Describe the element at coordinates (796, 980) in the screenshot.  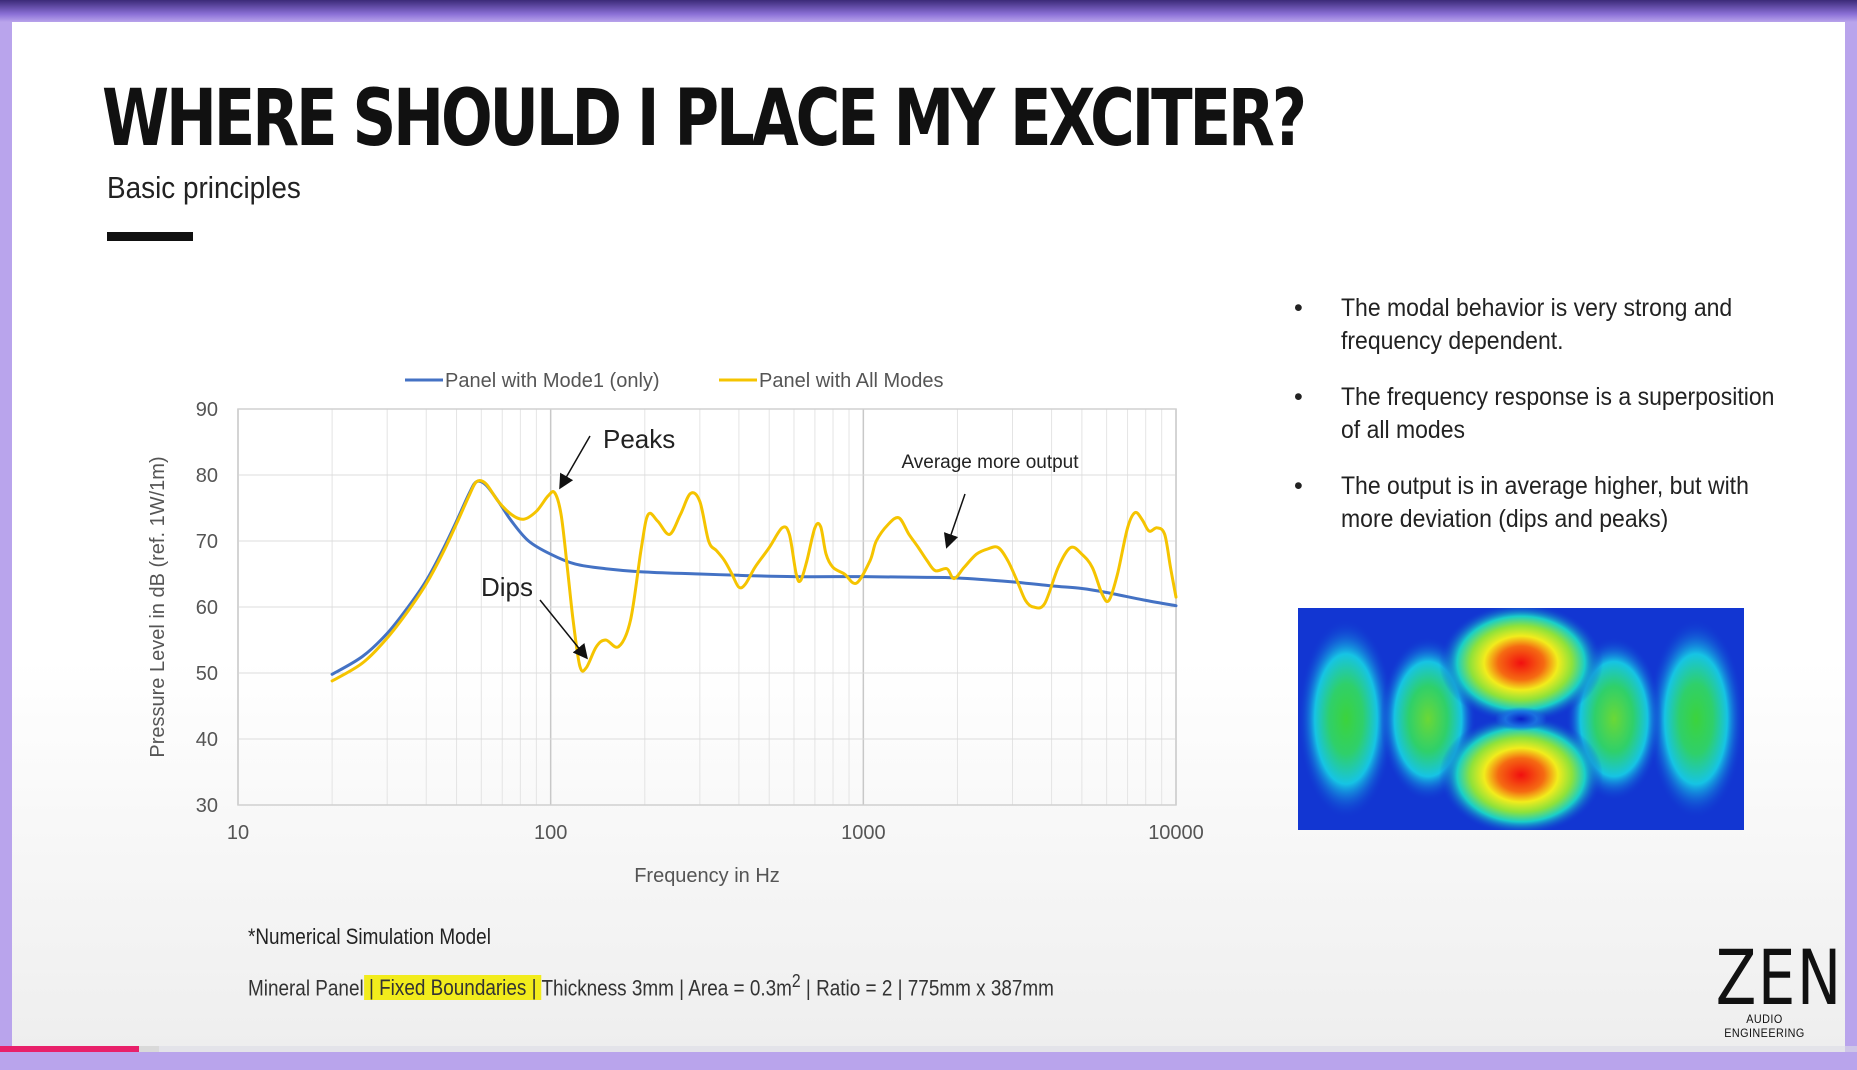
I see `spec-superscript: 2` at that location.